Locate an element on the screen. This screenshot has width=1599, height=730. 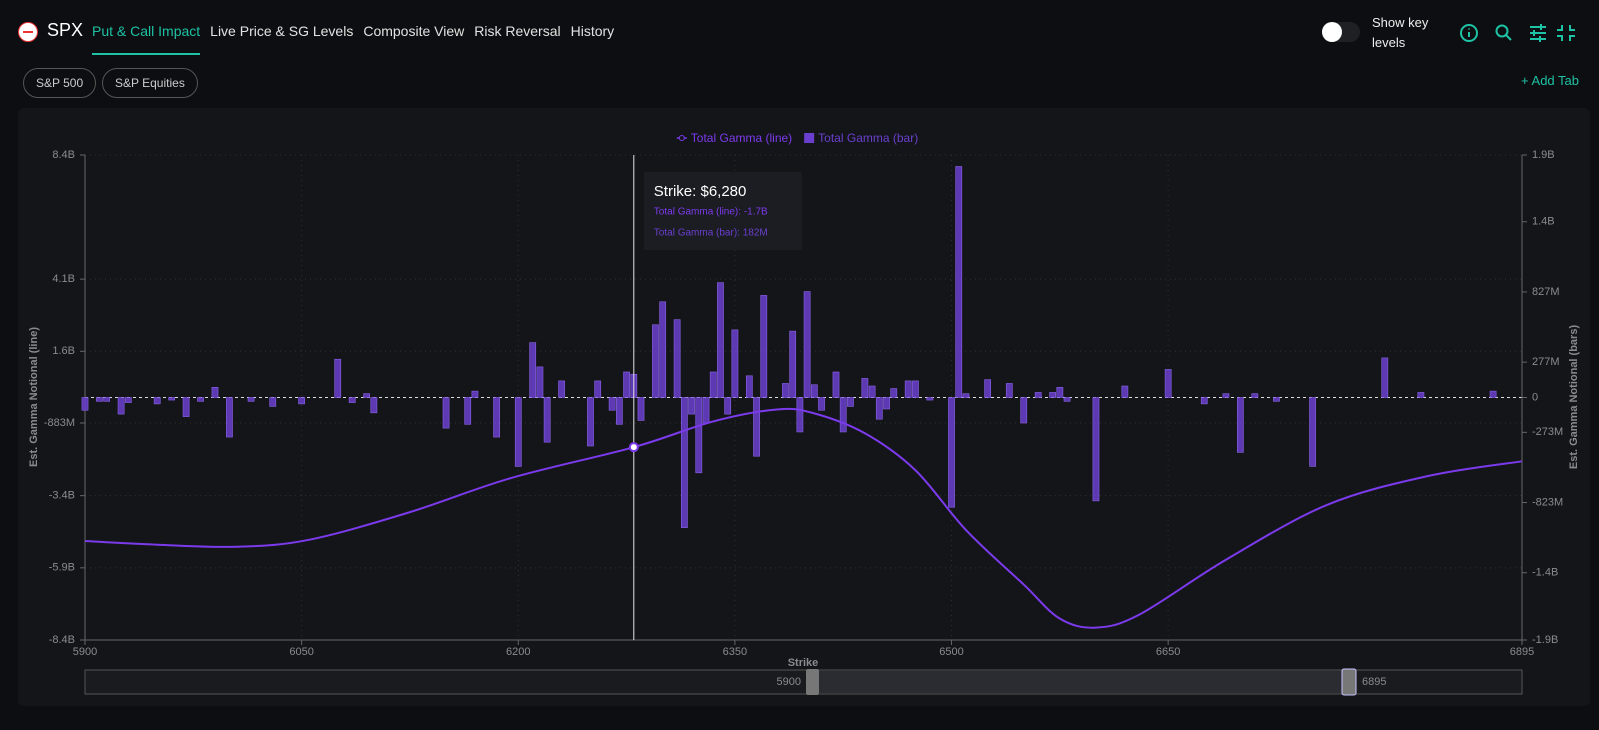
y-tick-label: 8.4B is located at coordinates (63, 155).